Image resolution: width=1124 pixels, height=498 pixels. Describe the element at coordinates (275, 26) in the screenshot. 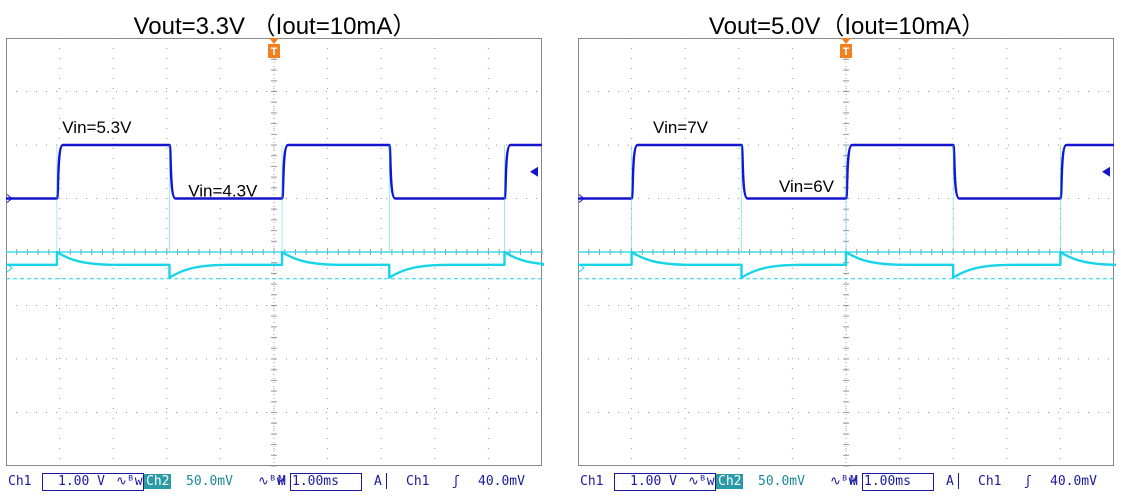

I see `panel-title: Vout=3.3V （Iout=10mA）` at that location.